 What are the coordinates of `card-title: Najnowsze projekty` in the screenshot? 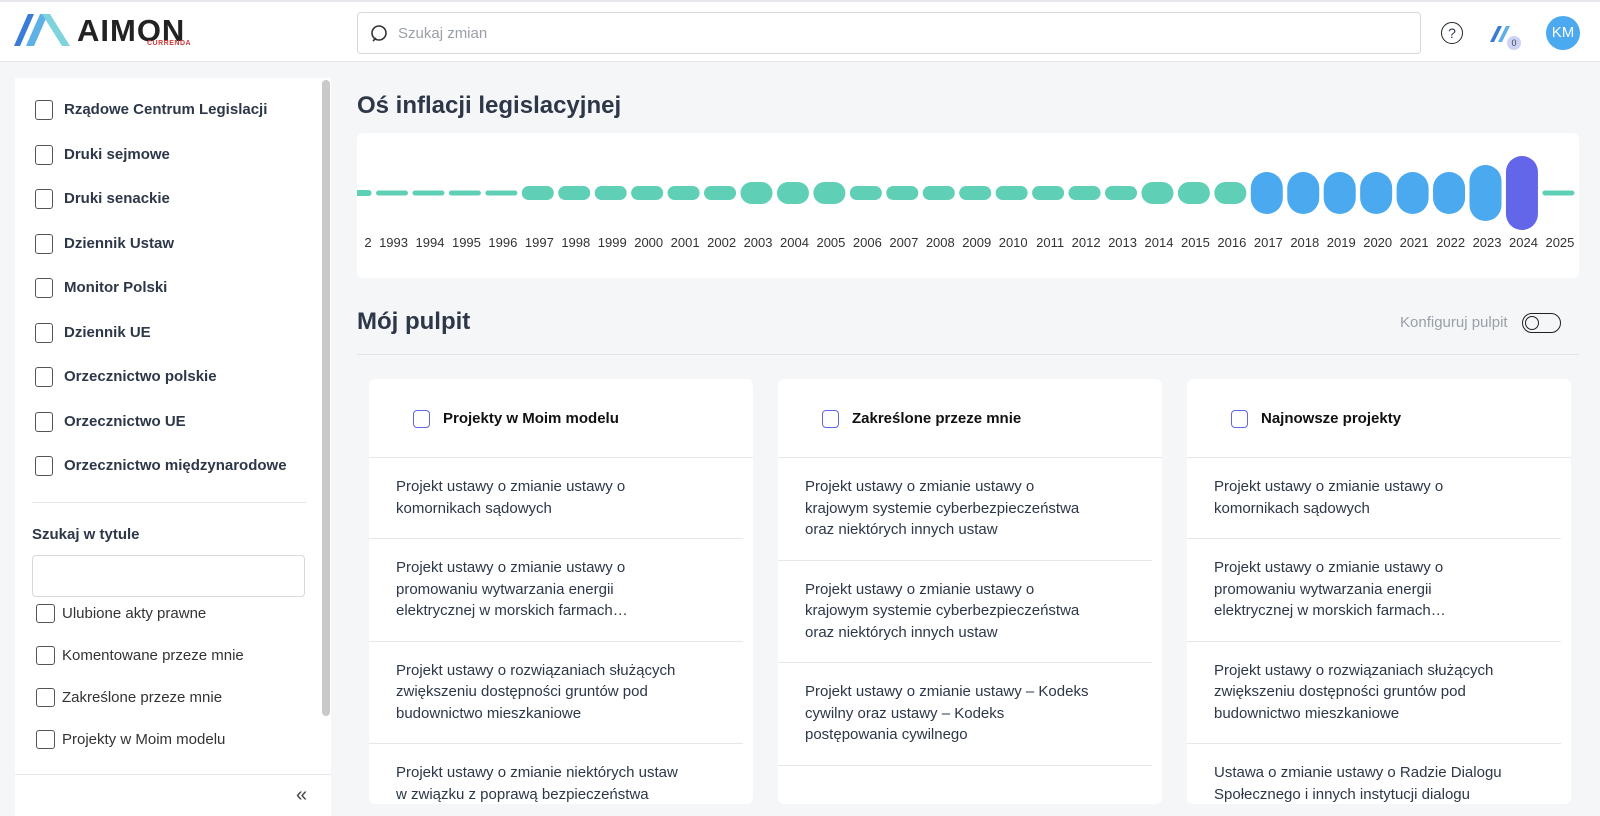 It's located at (1331, 418).